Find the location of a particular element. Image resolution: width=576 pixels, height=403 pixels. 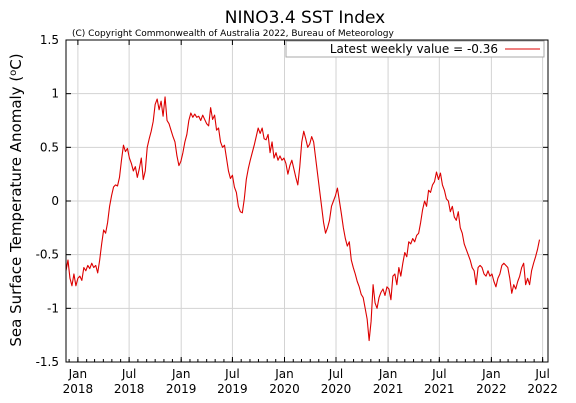

y-tick-label: 1 is located at coordinates (55, 94).